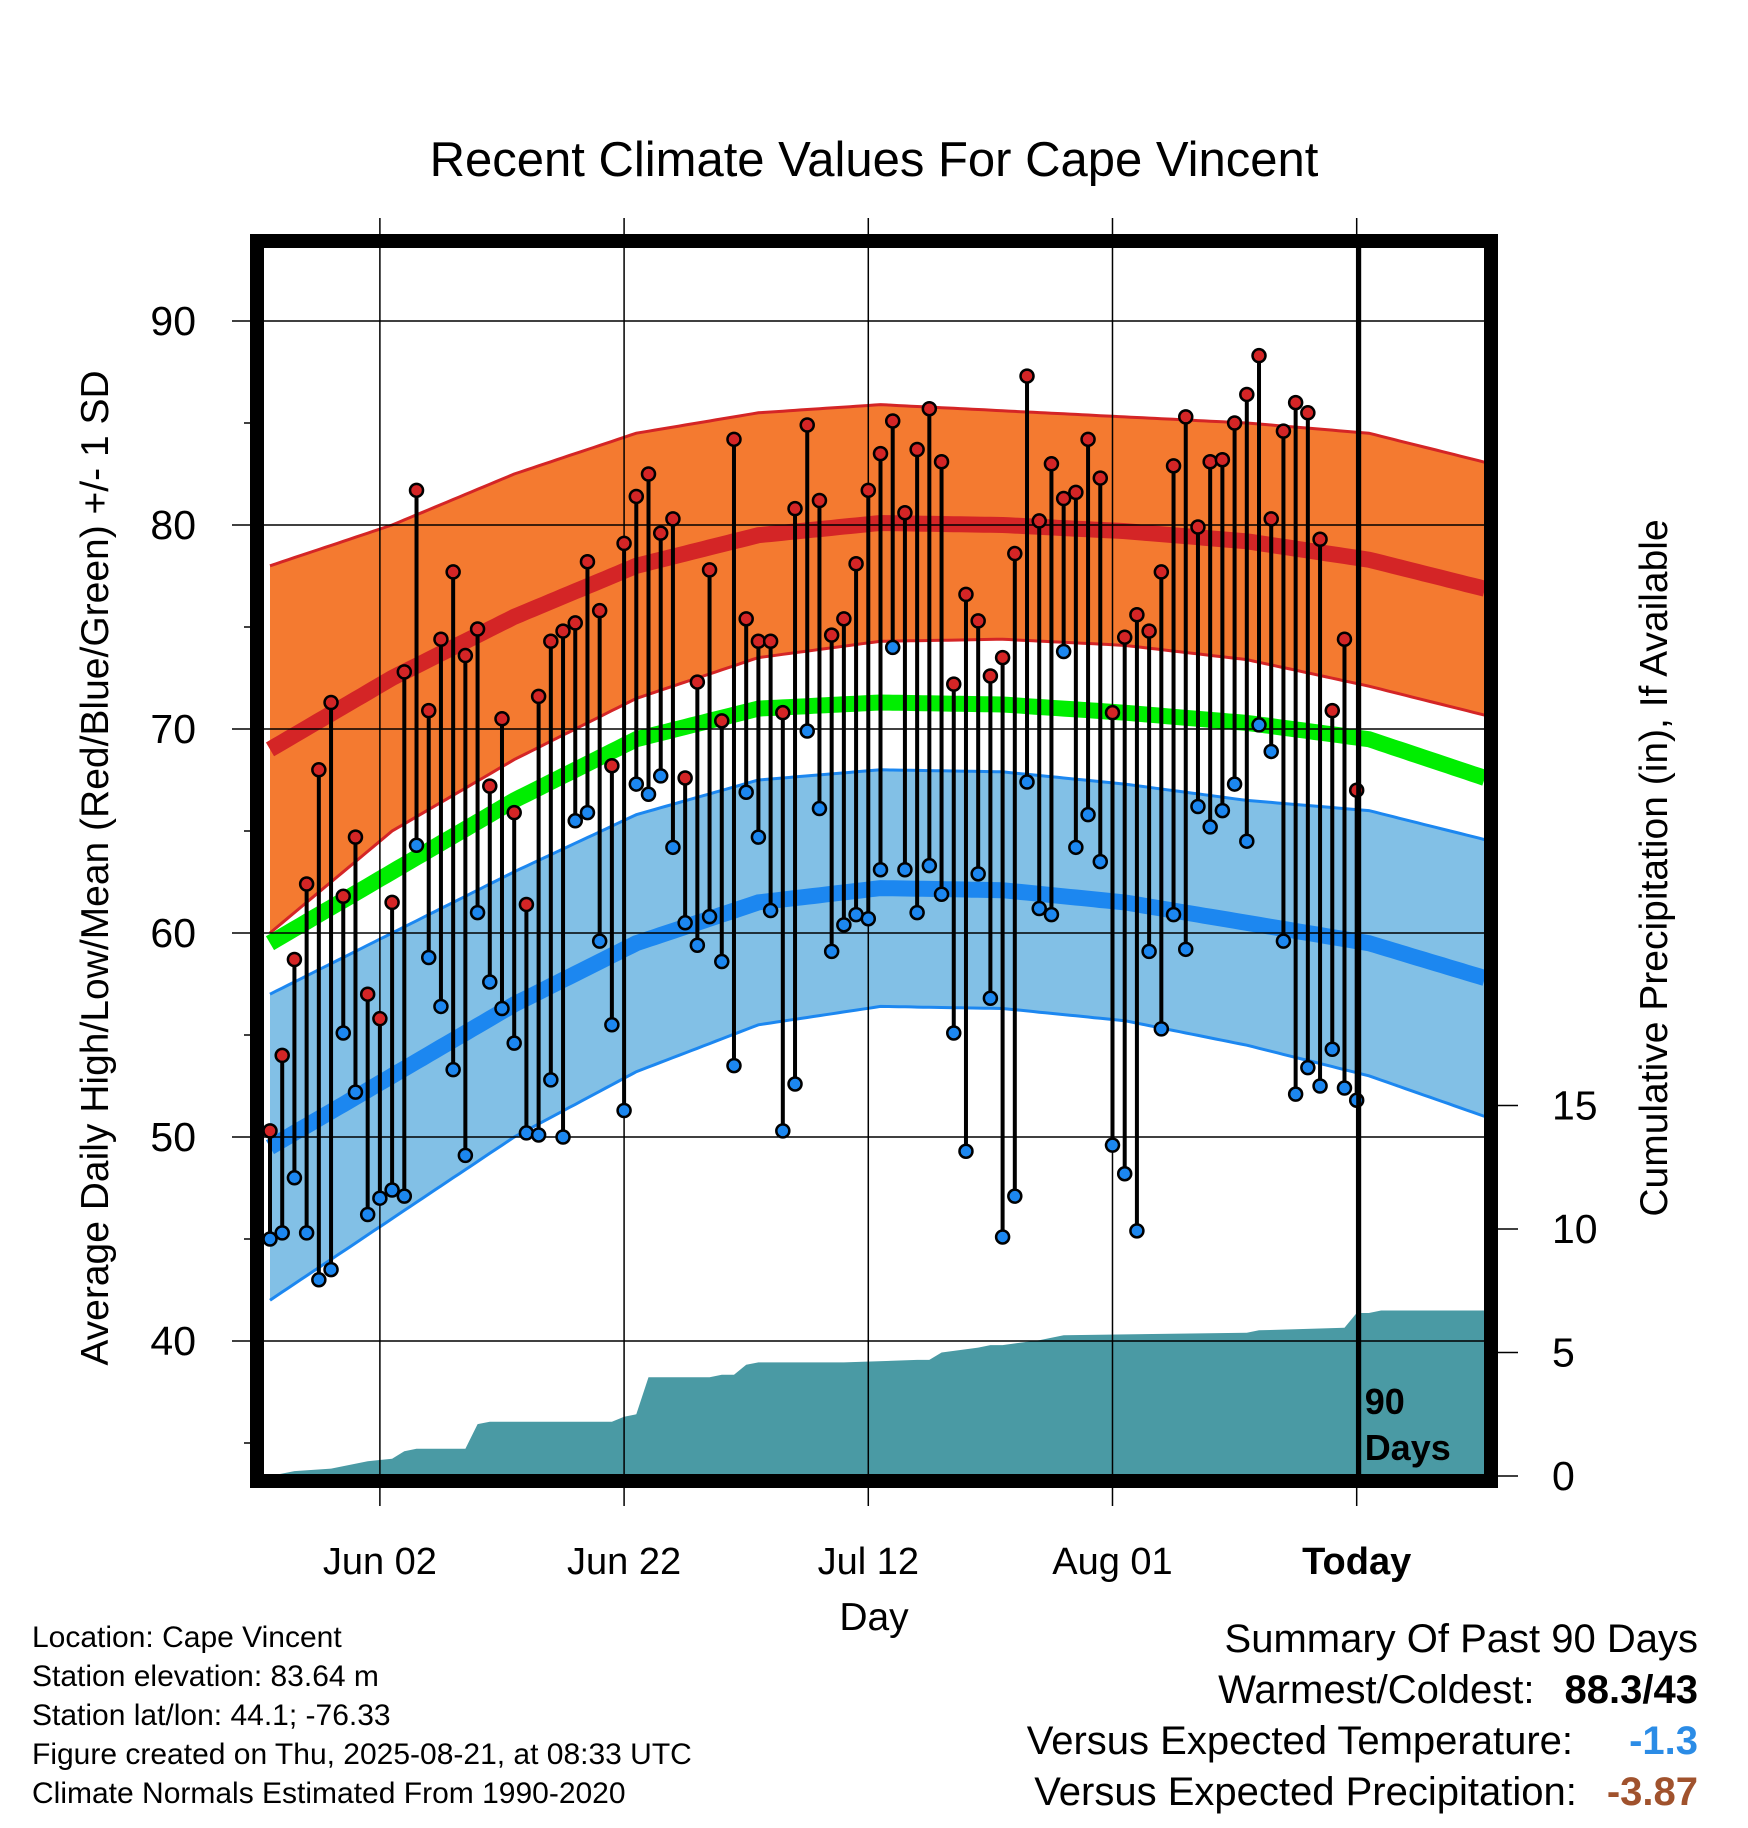 This screenshot has width=1748, height=1828. Describe the element at coordinates (173, 525) in the screenshot. I see `y-tick-label: 80` at that location.